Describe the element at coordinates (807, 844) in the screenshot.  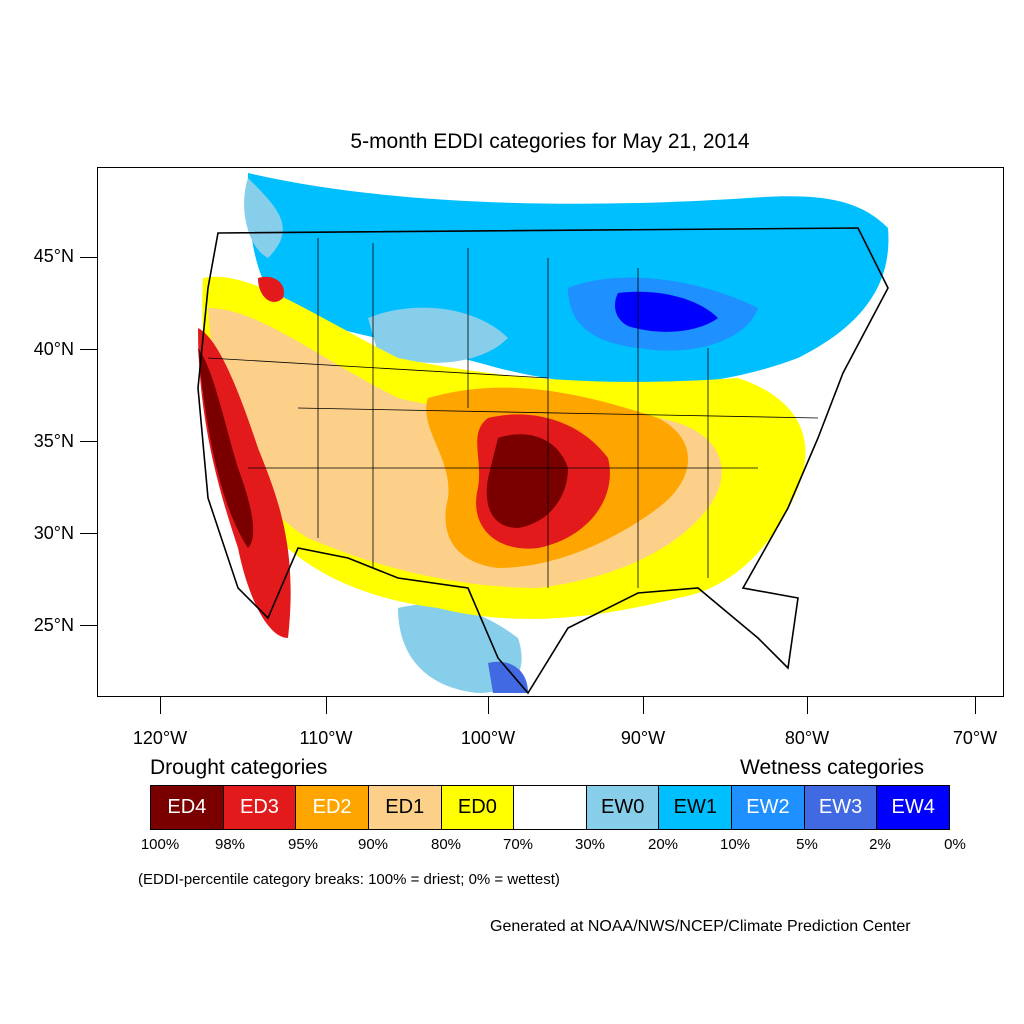
I see `pct-break: 5%` at that location.